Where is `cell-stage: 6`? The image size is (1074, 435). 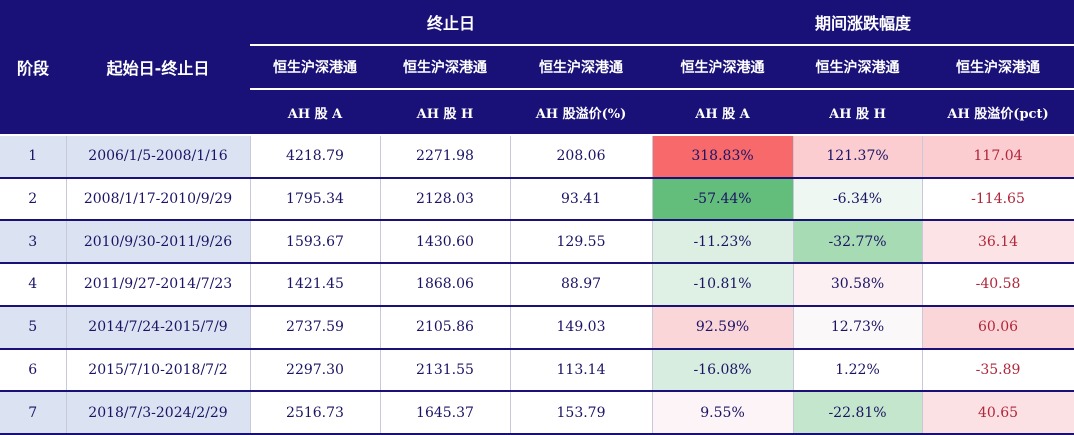 cell-stage: 6 is located at coordinates (33, 369).